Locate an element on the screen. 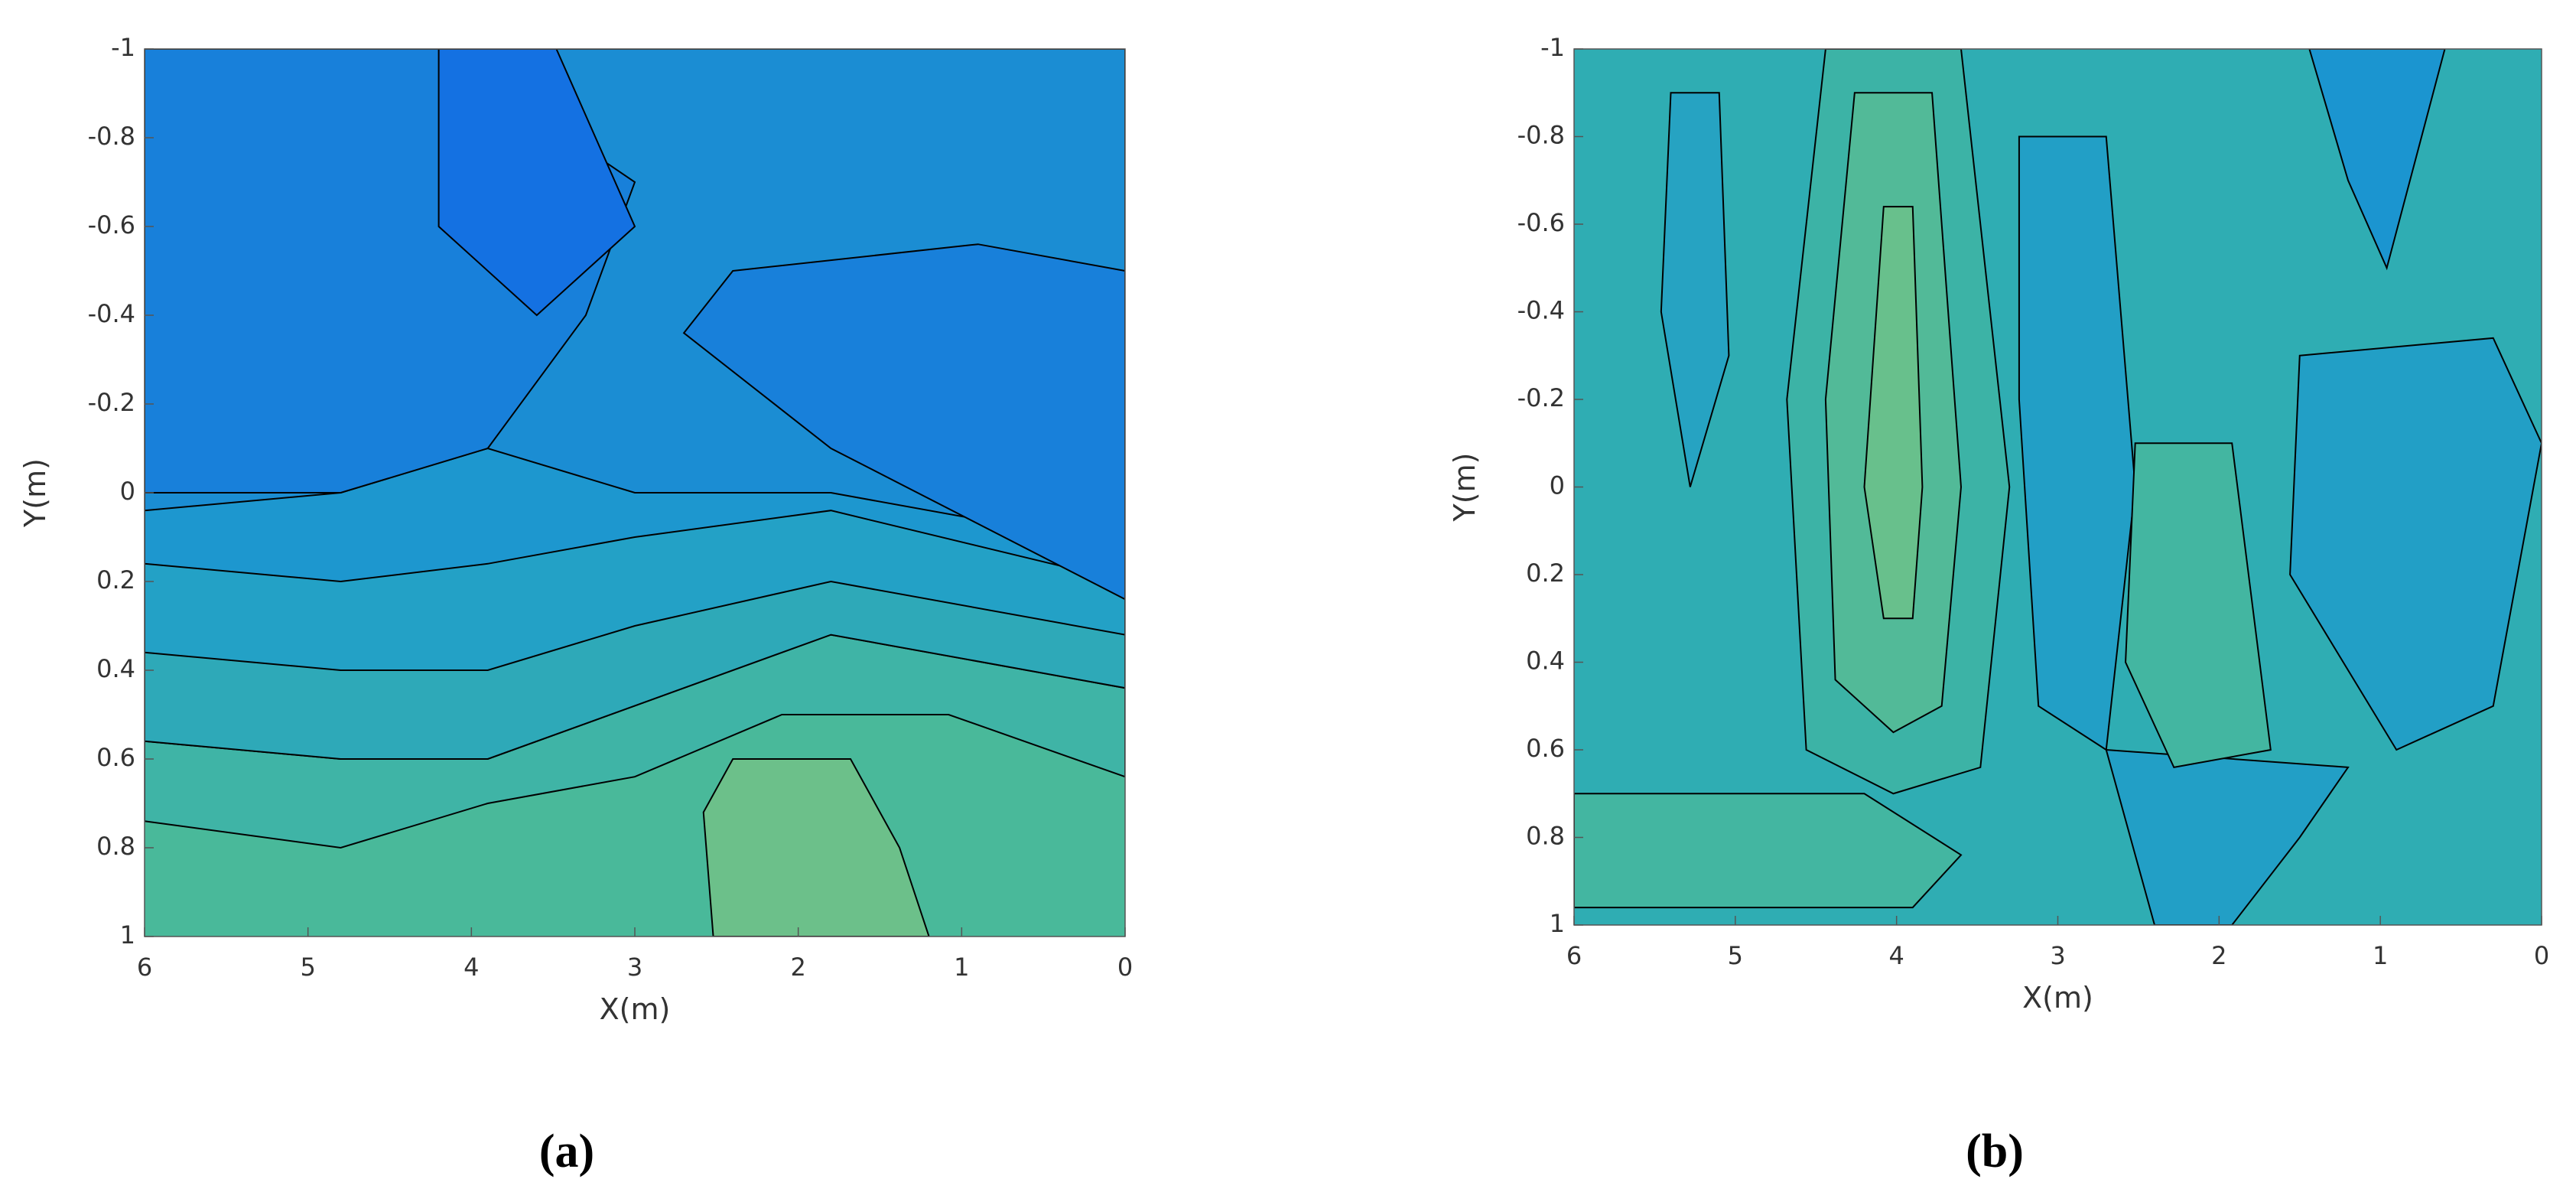  caption: (a) is located at coordinates (566, 1151).